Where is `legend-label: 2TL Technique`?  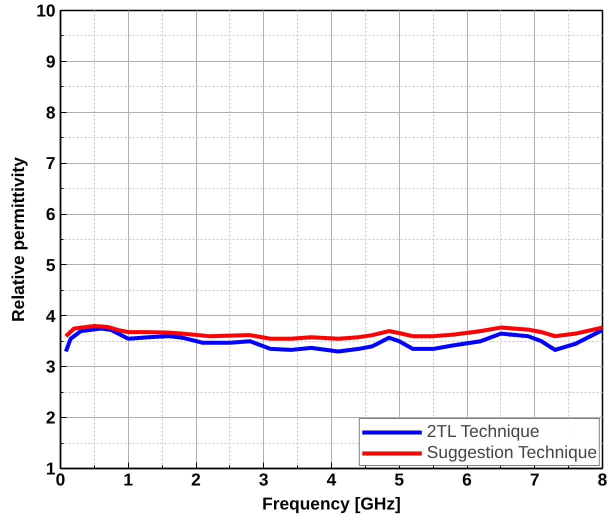 legend-label: 2TL Technique is located at coordinates (483, 431).